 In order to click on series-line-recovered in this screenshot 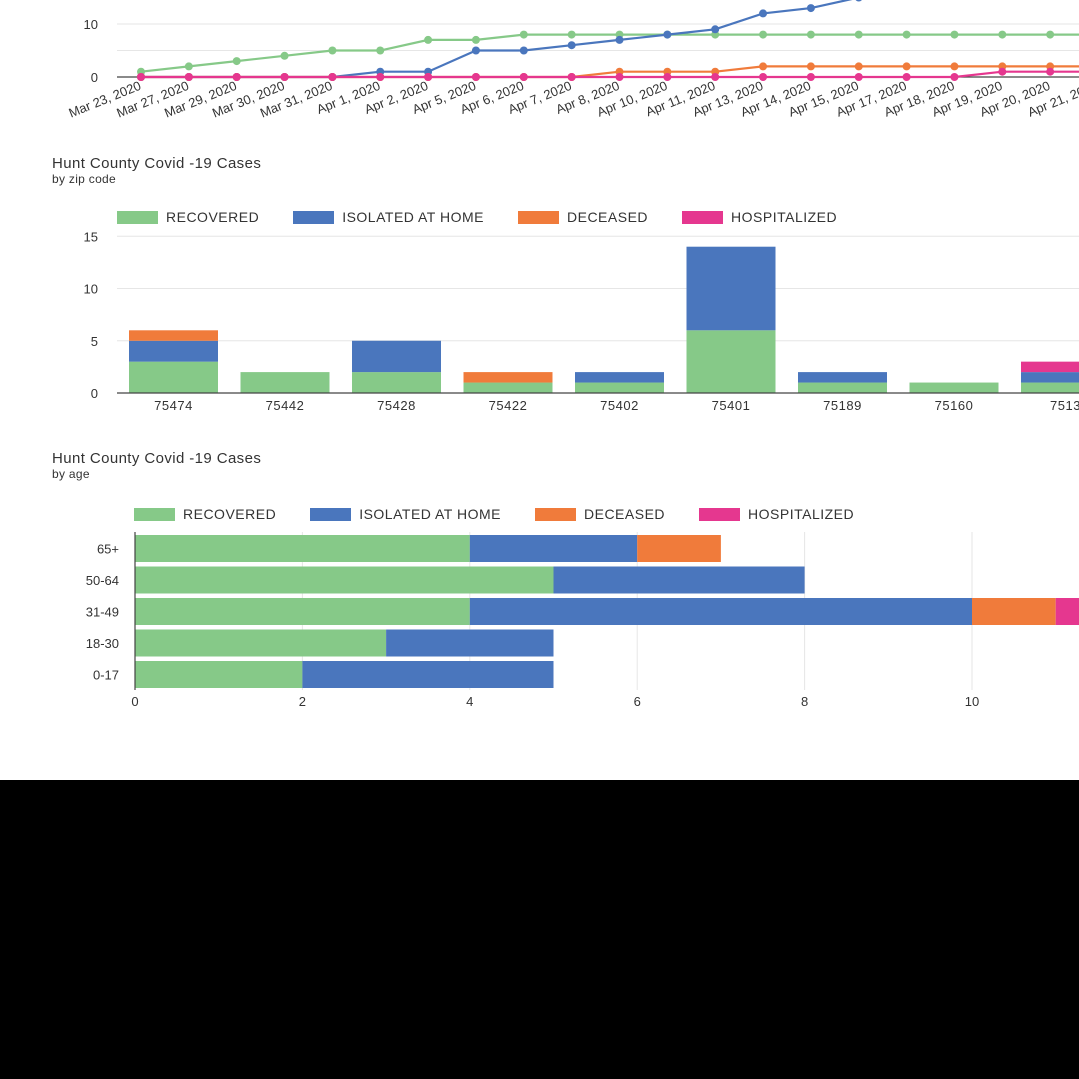, I will do `click(609, 53)`.